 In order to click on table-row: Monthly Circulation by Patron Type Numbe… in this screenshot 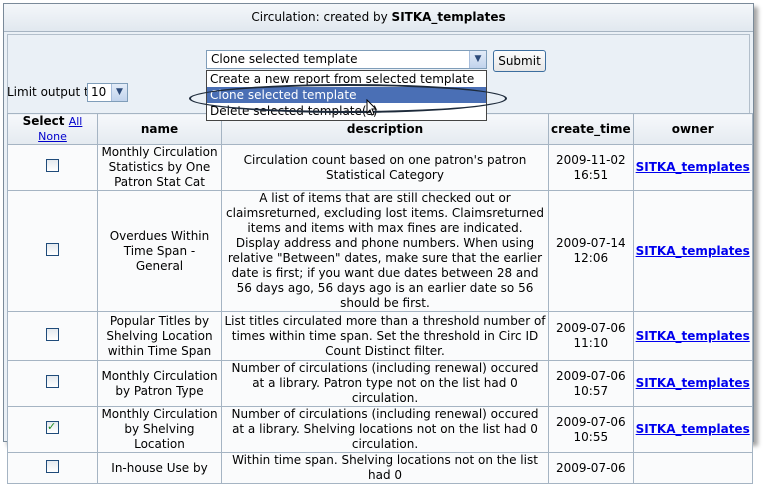, I will do `click(380, 383)`.